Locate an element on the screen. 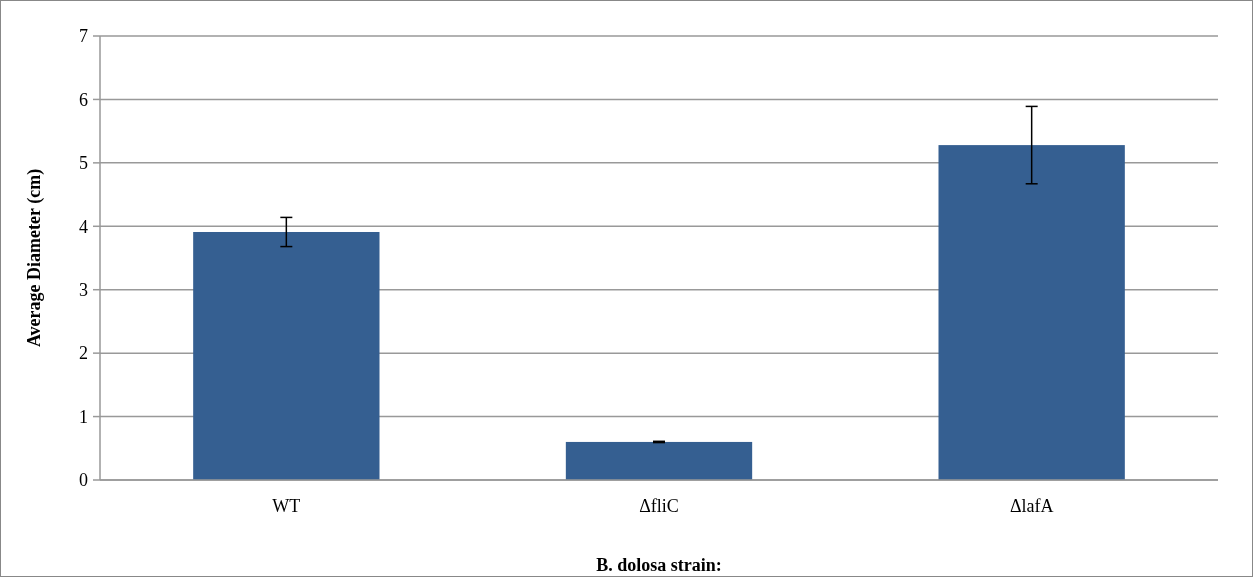 The image size is (1253, 577). x-axis-title: B. dolosa strain: is located at coordinates (659, 565).